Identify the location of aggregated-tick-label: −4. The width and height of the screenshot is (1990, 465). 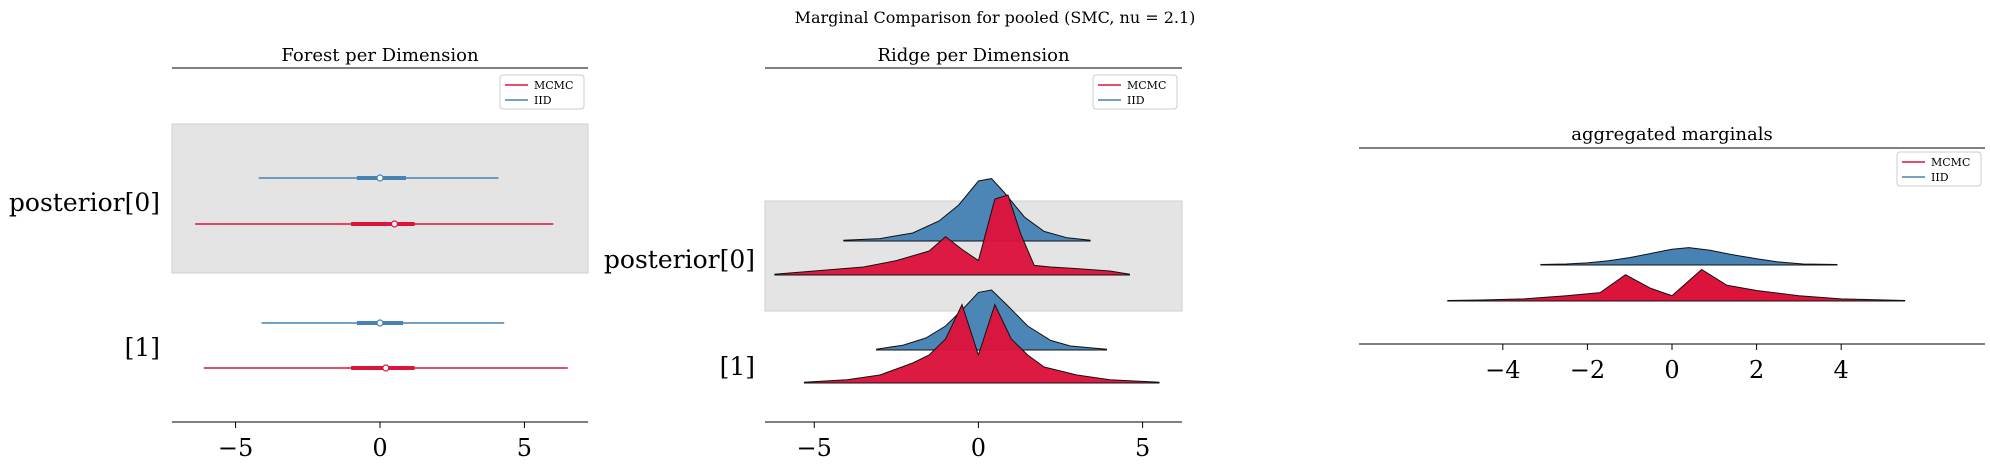
(1502, 370).